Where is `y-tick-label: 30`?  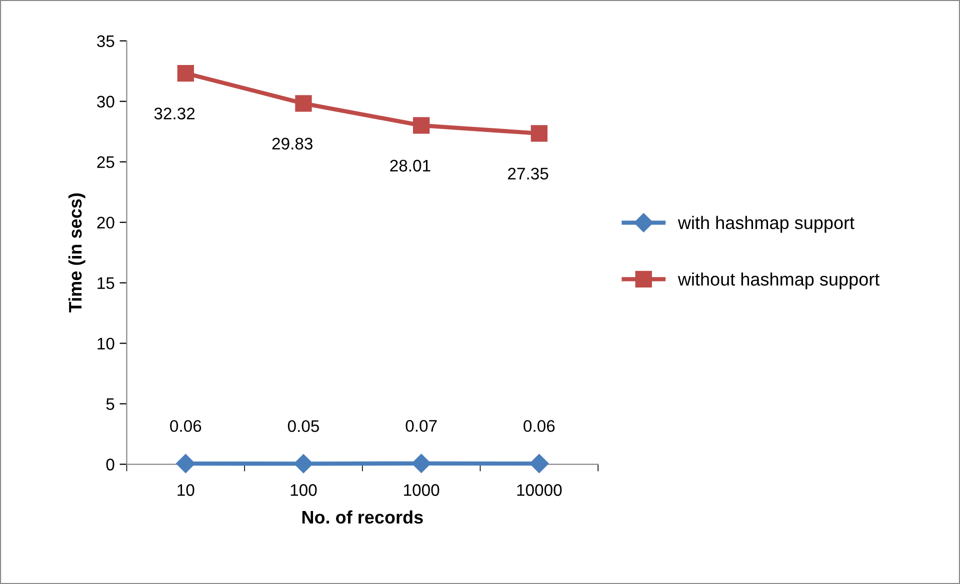 y-tick-label: 30 is located at coordinates (105, 102).